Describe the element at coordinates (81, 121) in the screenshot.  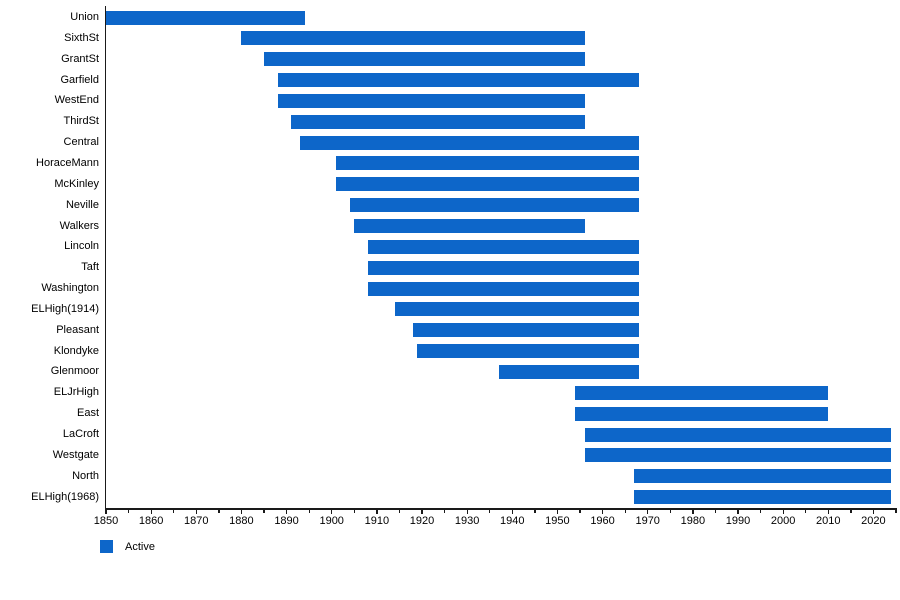
I see `category-label: ThirdSt` at that location.